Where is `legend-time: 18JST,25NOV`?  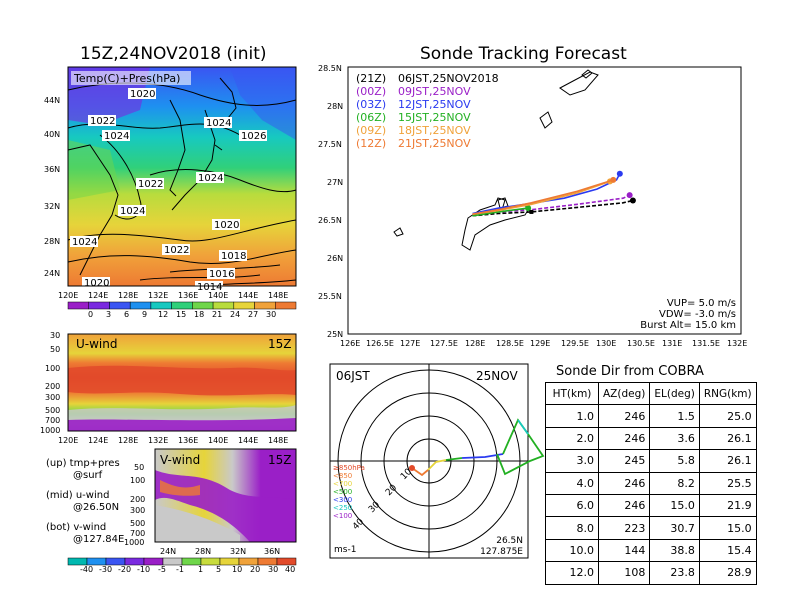 legend-time: 18JST,25NOV is located at coordinates (434, 130).